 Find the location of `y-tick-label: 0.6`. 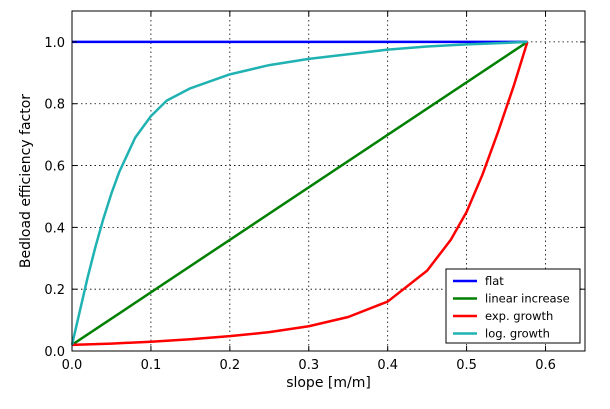

y-tick-label: 0.6 is located at coordinates (54, 167).